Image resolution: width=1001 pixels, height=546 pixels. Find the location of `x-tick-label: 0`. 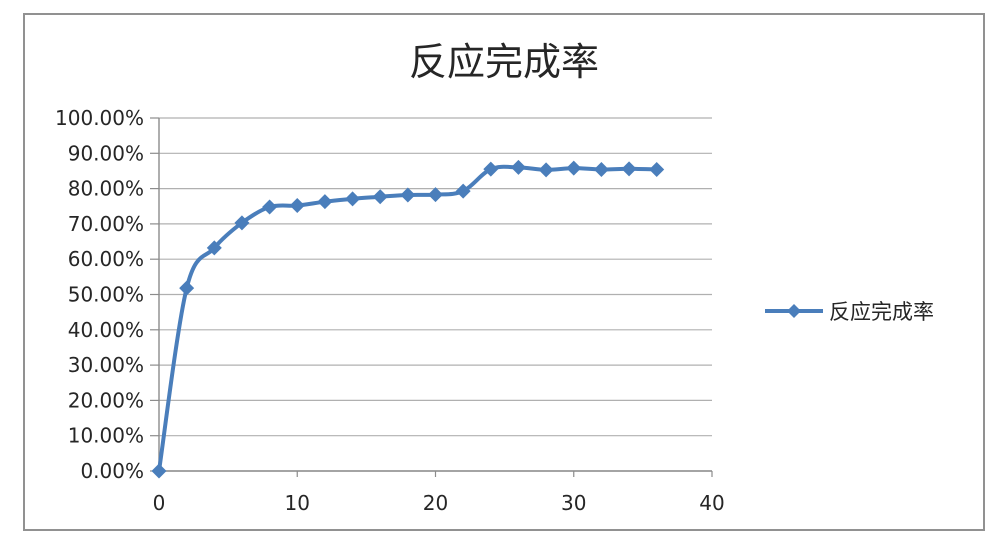

x-tick-label: 0 is located at coordinates (159, 503).